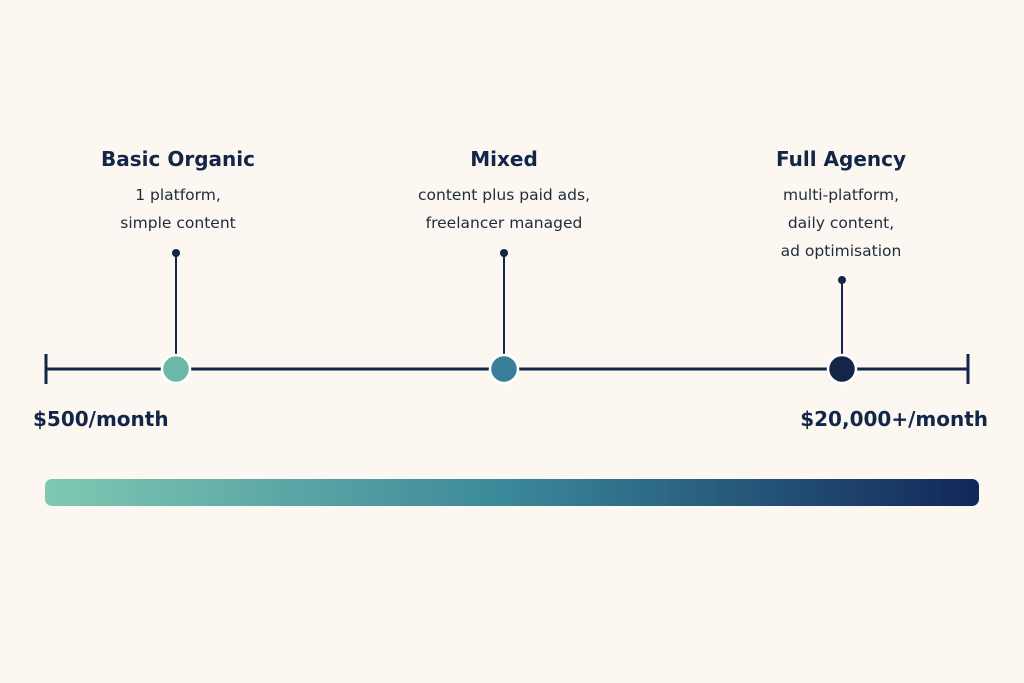  Describe the element at coordinates (894, 419) in the screenshot. I see `price-max-label: $20,000+/month` at that location.